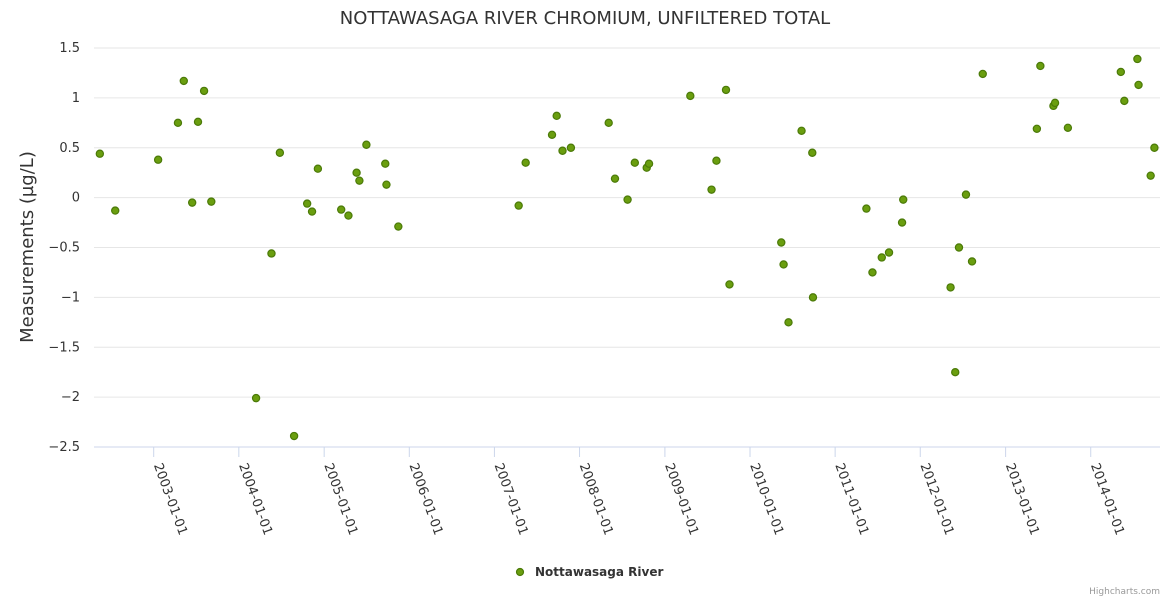 The image size is (1170, 600). I want to click on y-tick-label: −1.5, so click(64, 347).